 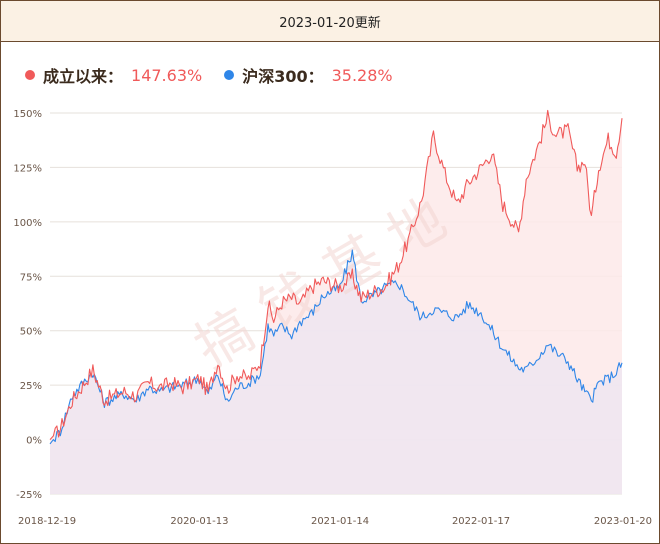 I want to click on legend-item-index: 沪深300： 35.28%, so click(x=308, y=75).